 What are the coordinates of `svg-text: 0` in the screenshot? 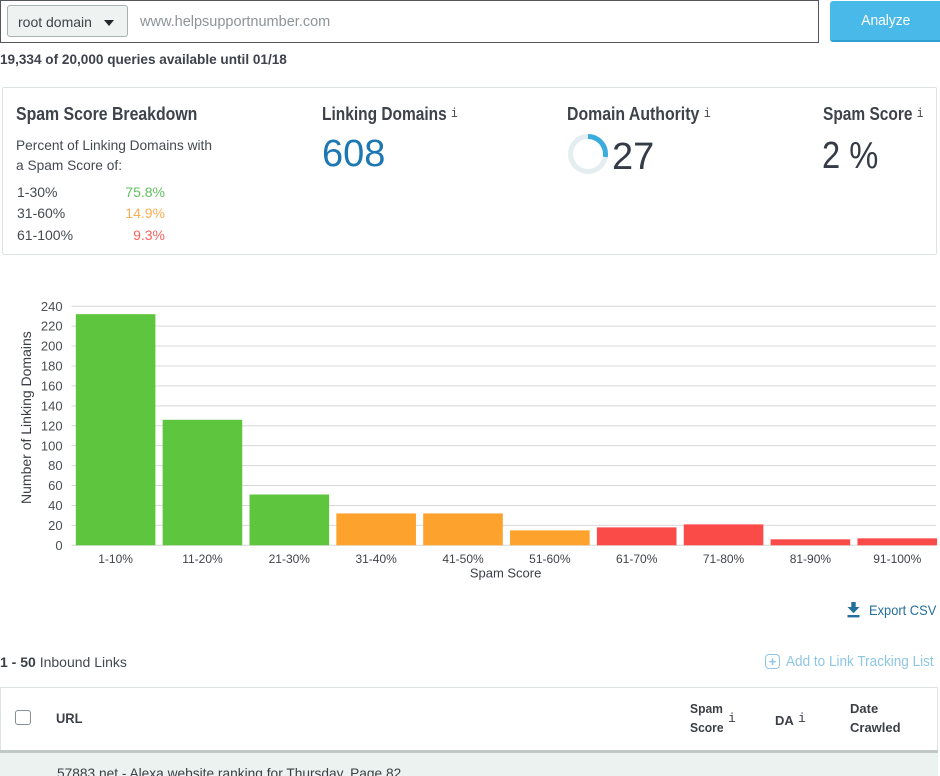 It's located at (58, 545).